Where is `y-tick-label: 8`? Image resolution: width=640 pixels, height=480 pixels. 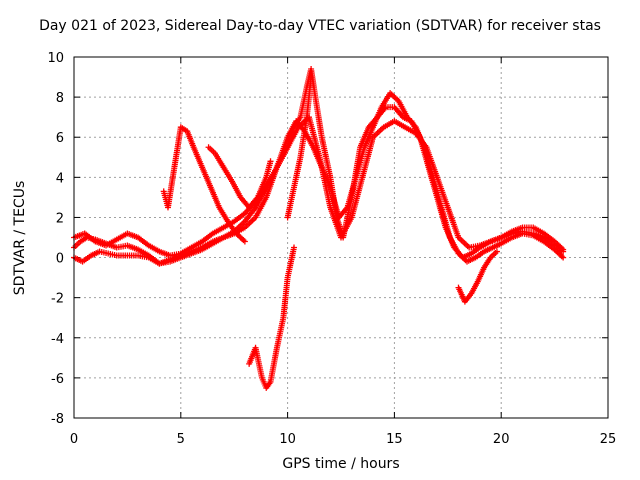 y-tick-label: 8 is located at coordinates (60, 98).